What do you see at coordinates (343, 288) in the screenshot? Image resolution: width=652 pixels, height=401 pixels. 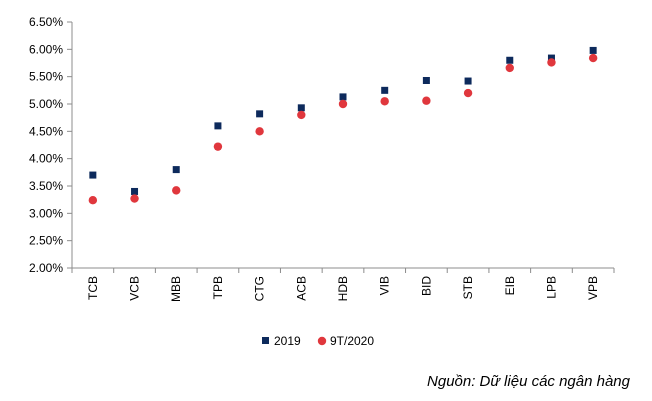 I see `x-tick-label: HDB` at bounding box center [343, 288].